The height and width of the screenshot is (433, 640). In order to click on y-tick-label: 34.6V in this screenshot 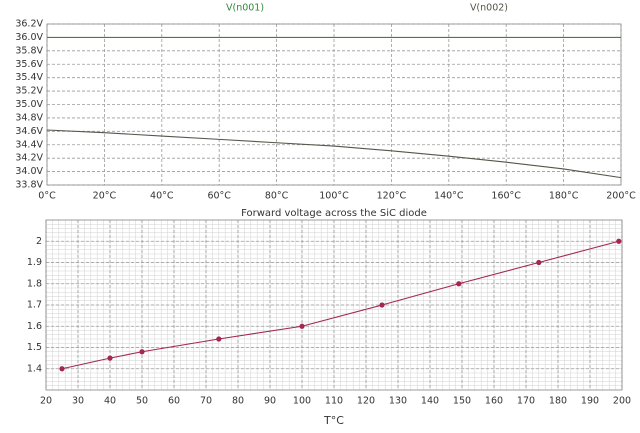, I will do `click(29, 131)`.